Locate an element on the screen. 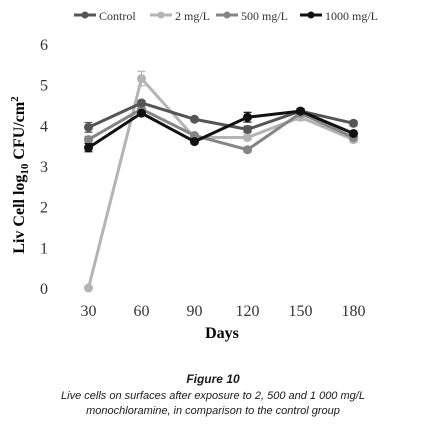 The height and width of the screenshot is (427, 426). figure-caption-title: Figure 10 is located at coordinates (213, 379).